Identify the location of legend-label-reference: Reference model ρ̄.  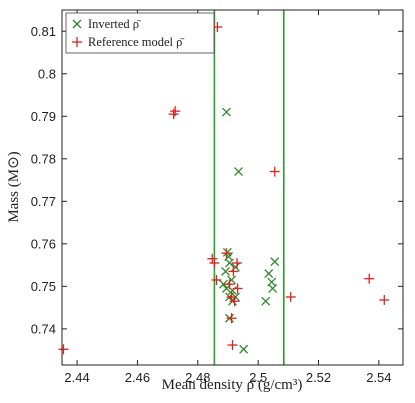
(136, 42).